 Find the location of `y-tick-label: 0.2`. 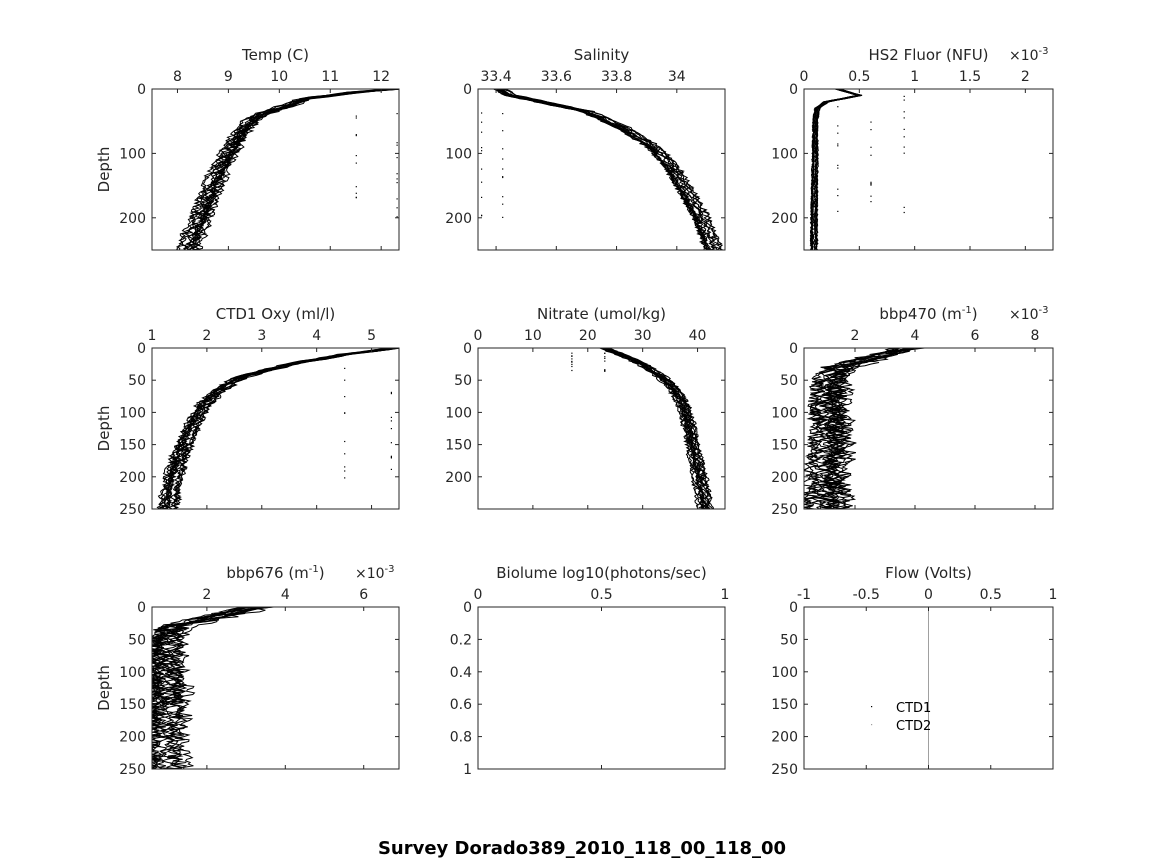

y-tick-label: 0.2 is located at coordinates (461, 640).